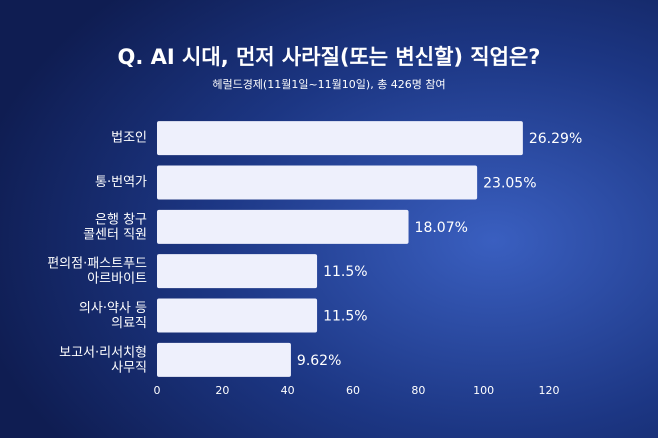 The image size is (658, 438). Describe the element at coordinates (97, 271) in the screenshot. I see `category-label: 편의점·패스트푸드 아르바이트` at that location.